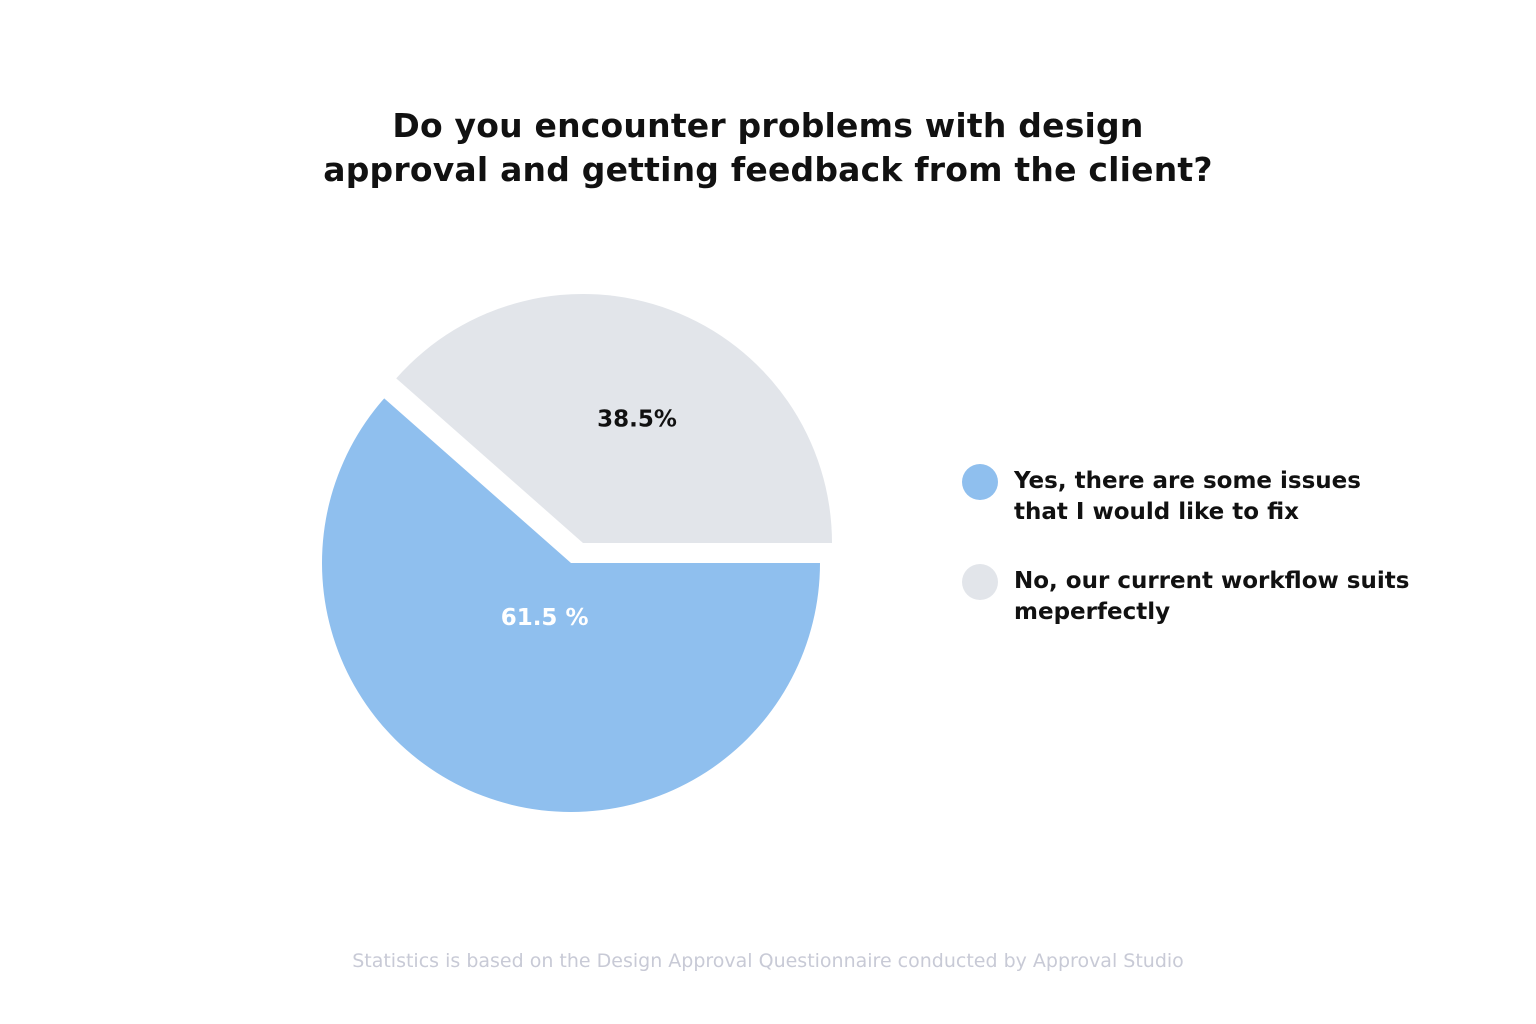  I want to click on chart-title-line-1: Do you encounter problems with design, so click(768, 125).